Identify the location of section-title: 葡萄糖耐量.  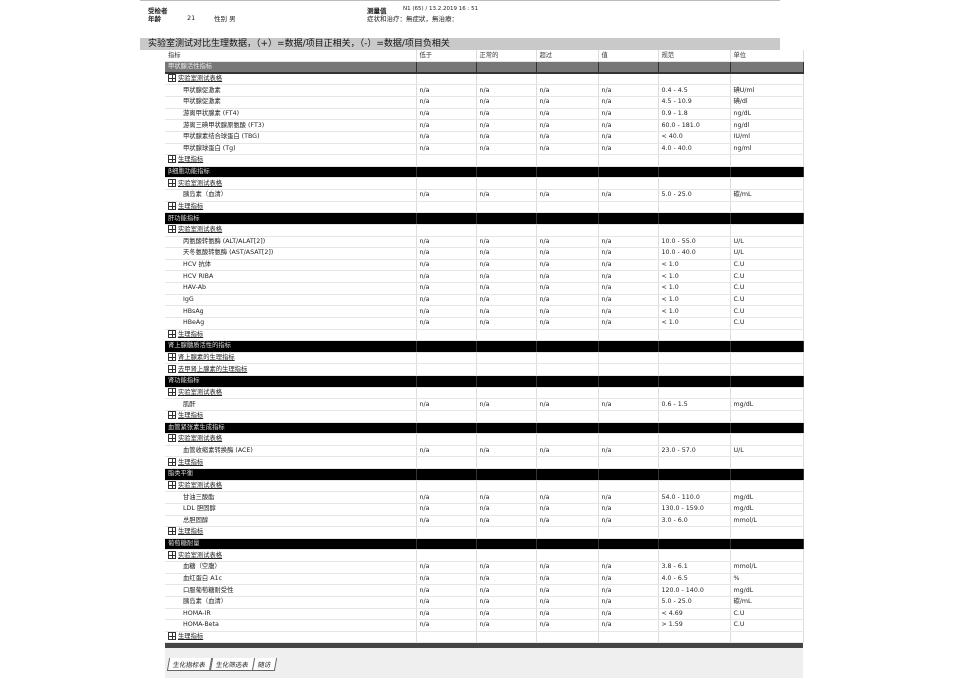
(291, 544).